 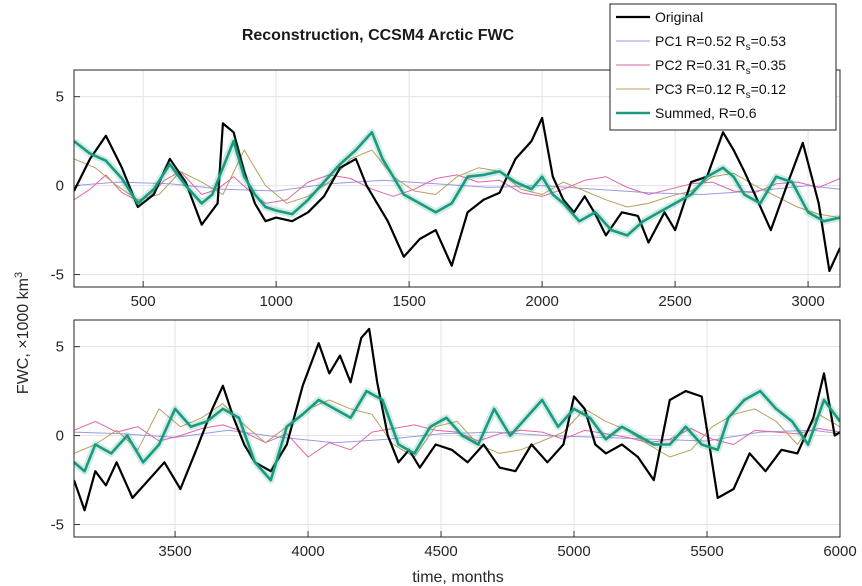 What do you see at coordinates (378, 35) in the screenshot?
I see `chart-title: Reconstruction, CCSM4 Arctic FWC` at bounding box center [378, 35].